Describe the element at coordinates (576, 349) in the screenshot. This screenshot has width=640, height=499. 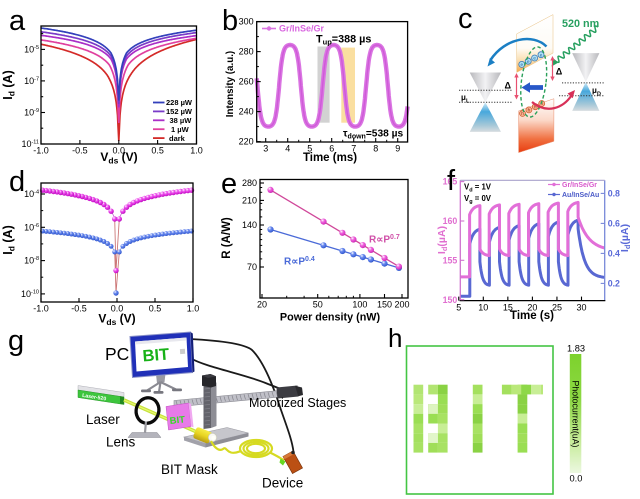
I see `svg-text: 1.83` at that location.